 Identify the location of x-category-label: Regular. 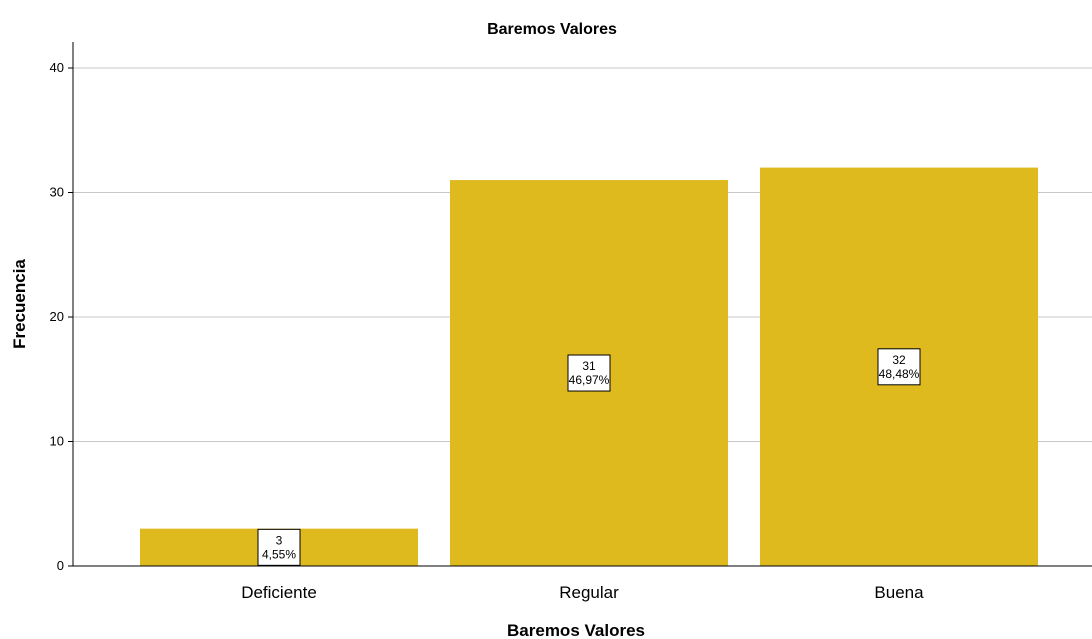
(589, 592).